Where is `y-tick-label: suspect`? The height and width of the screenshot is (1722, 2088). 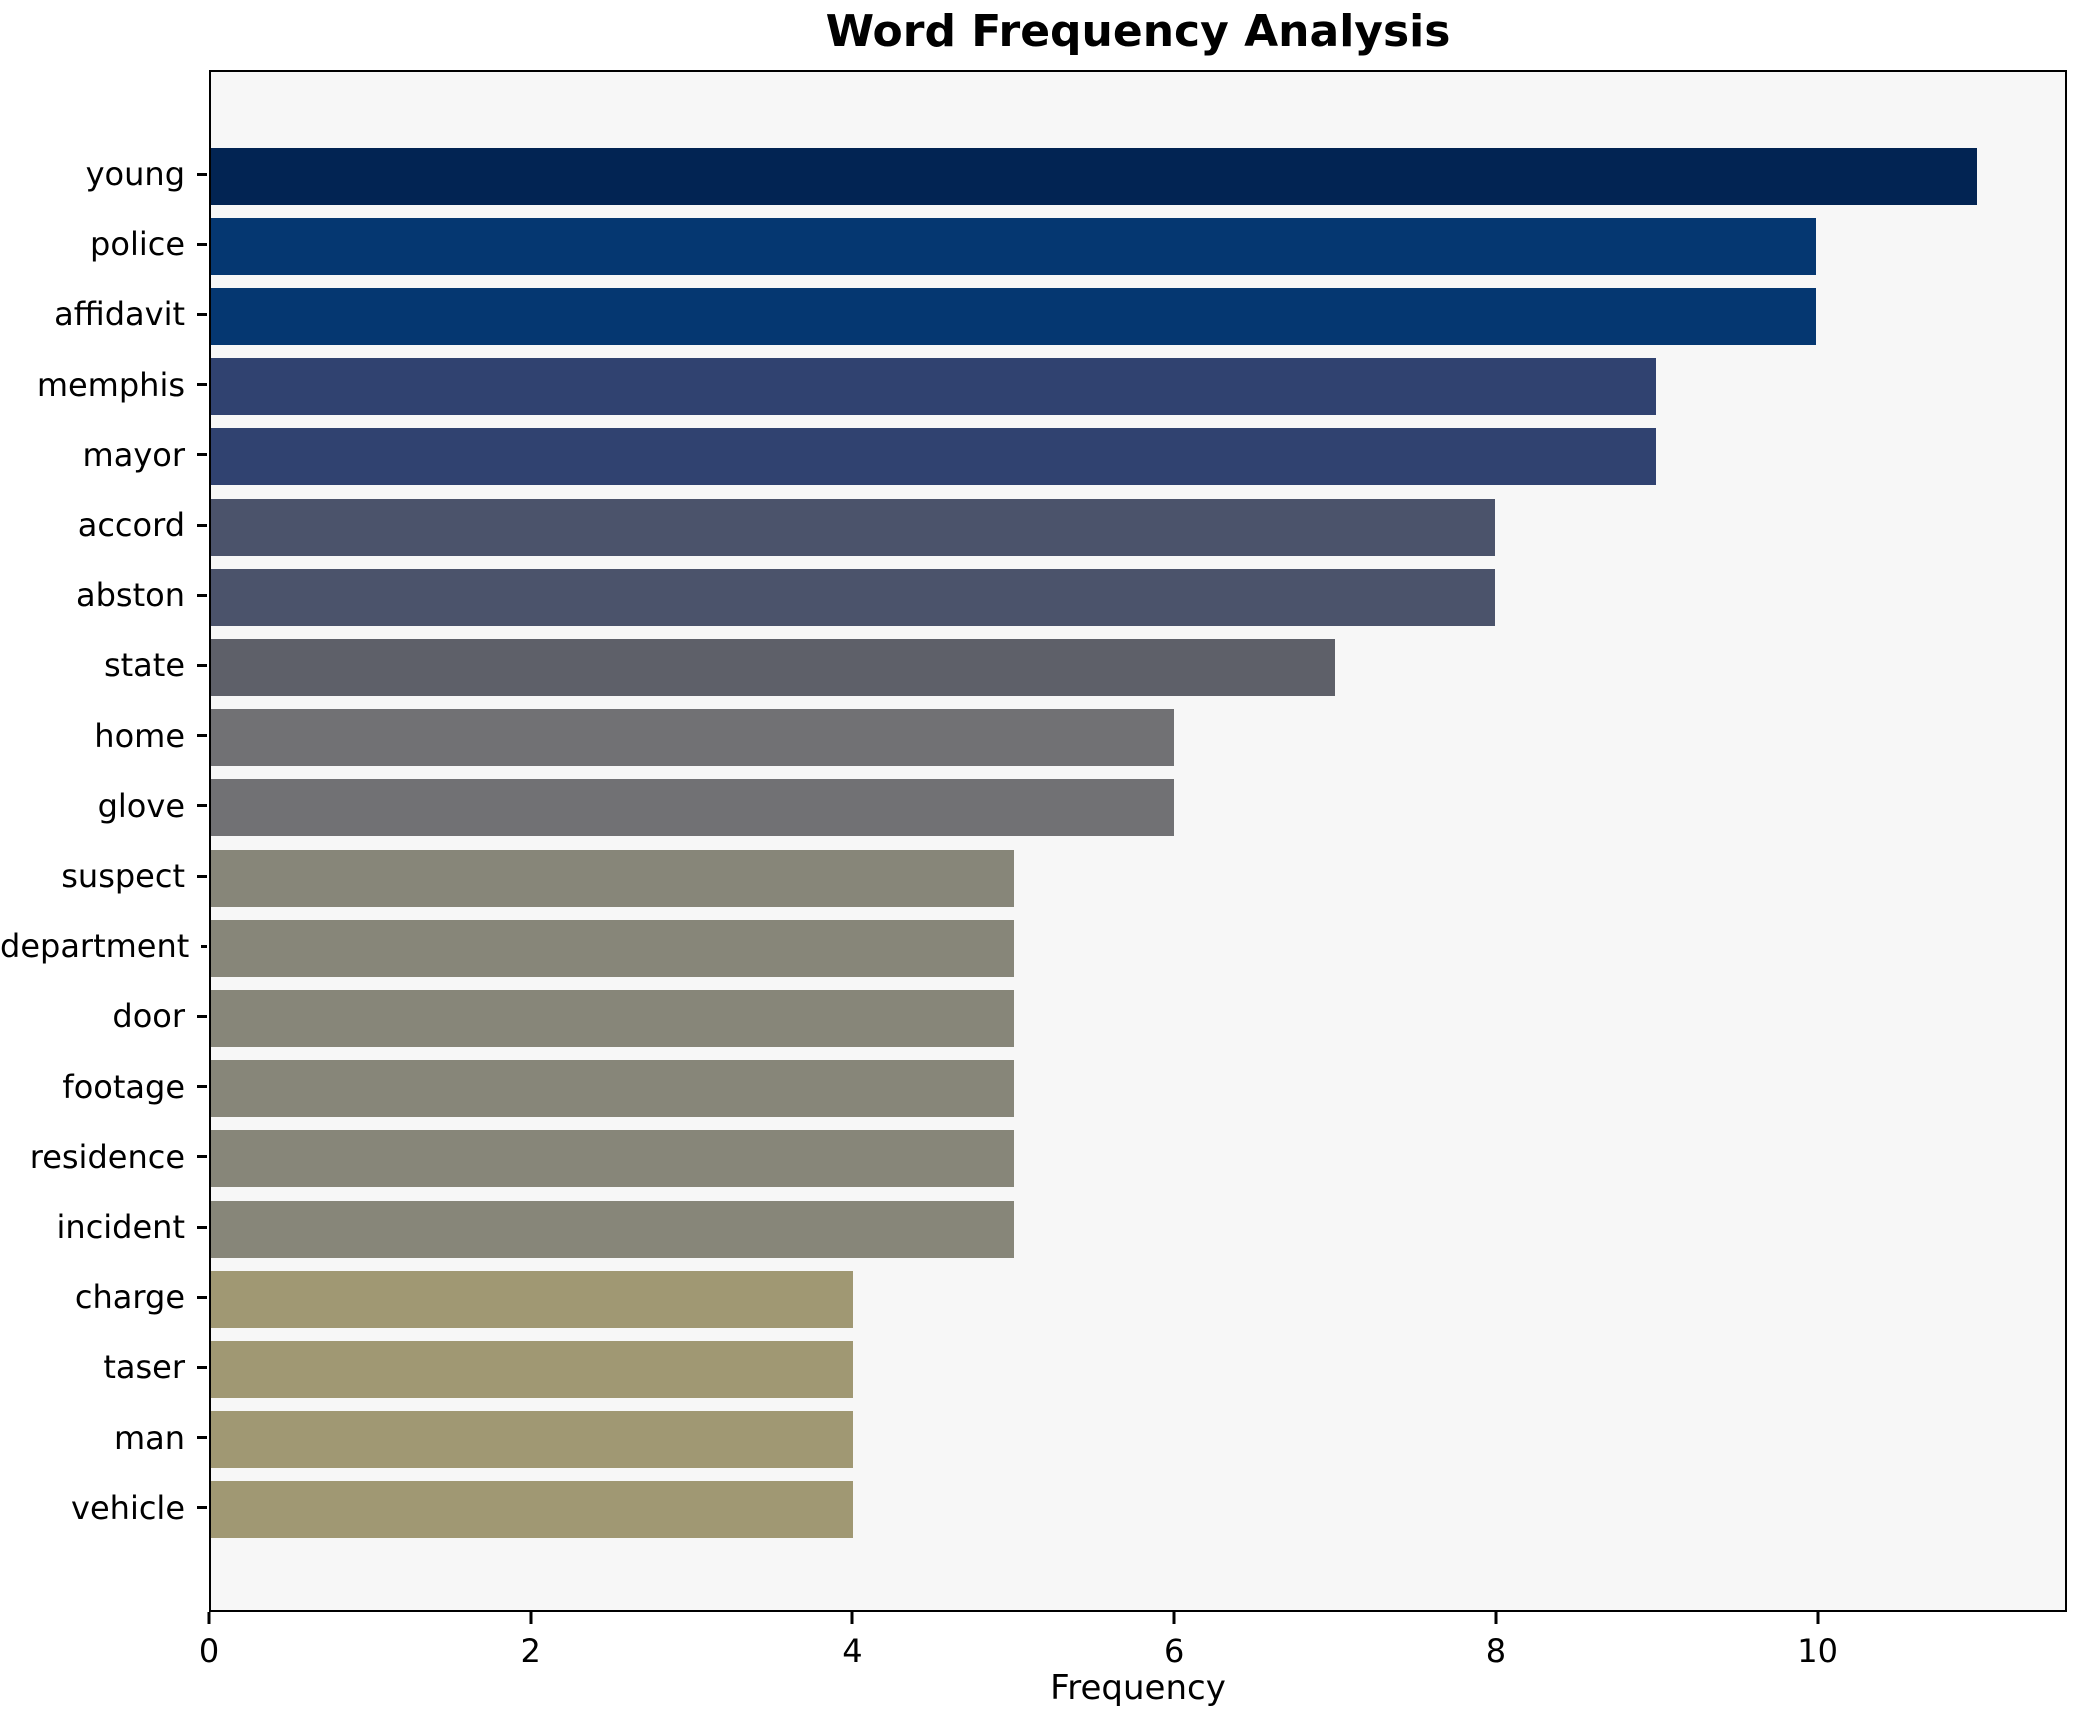
y-tick-label: suspect is located at coordinates (123, 876).